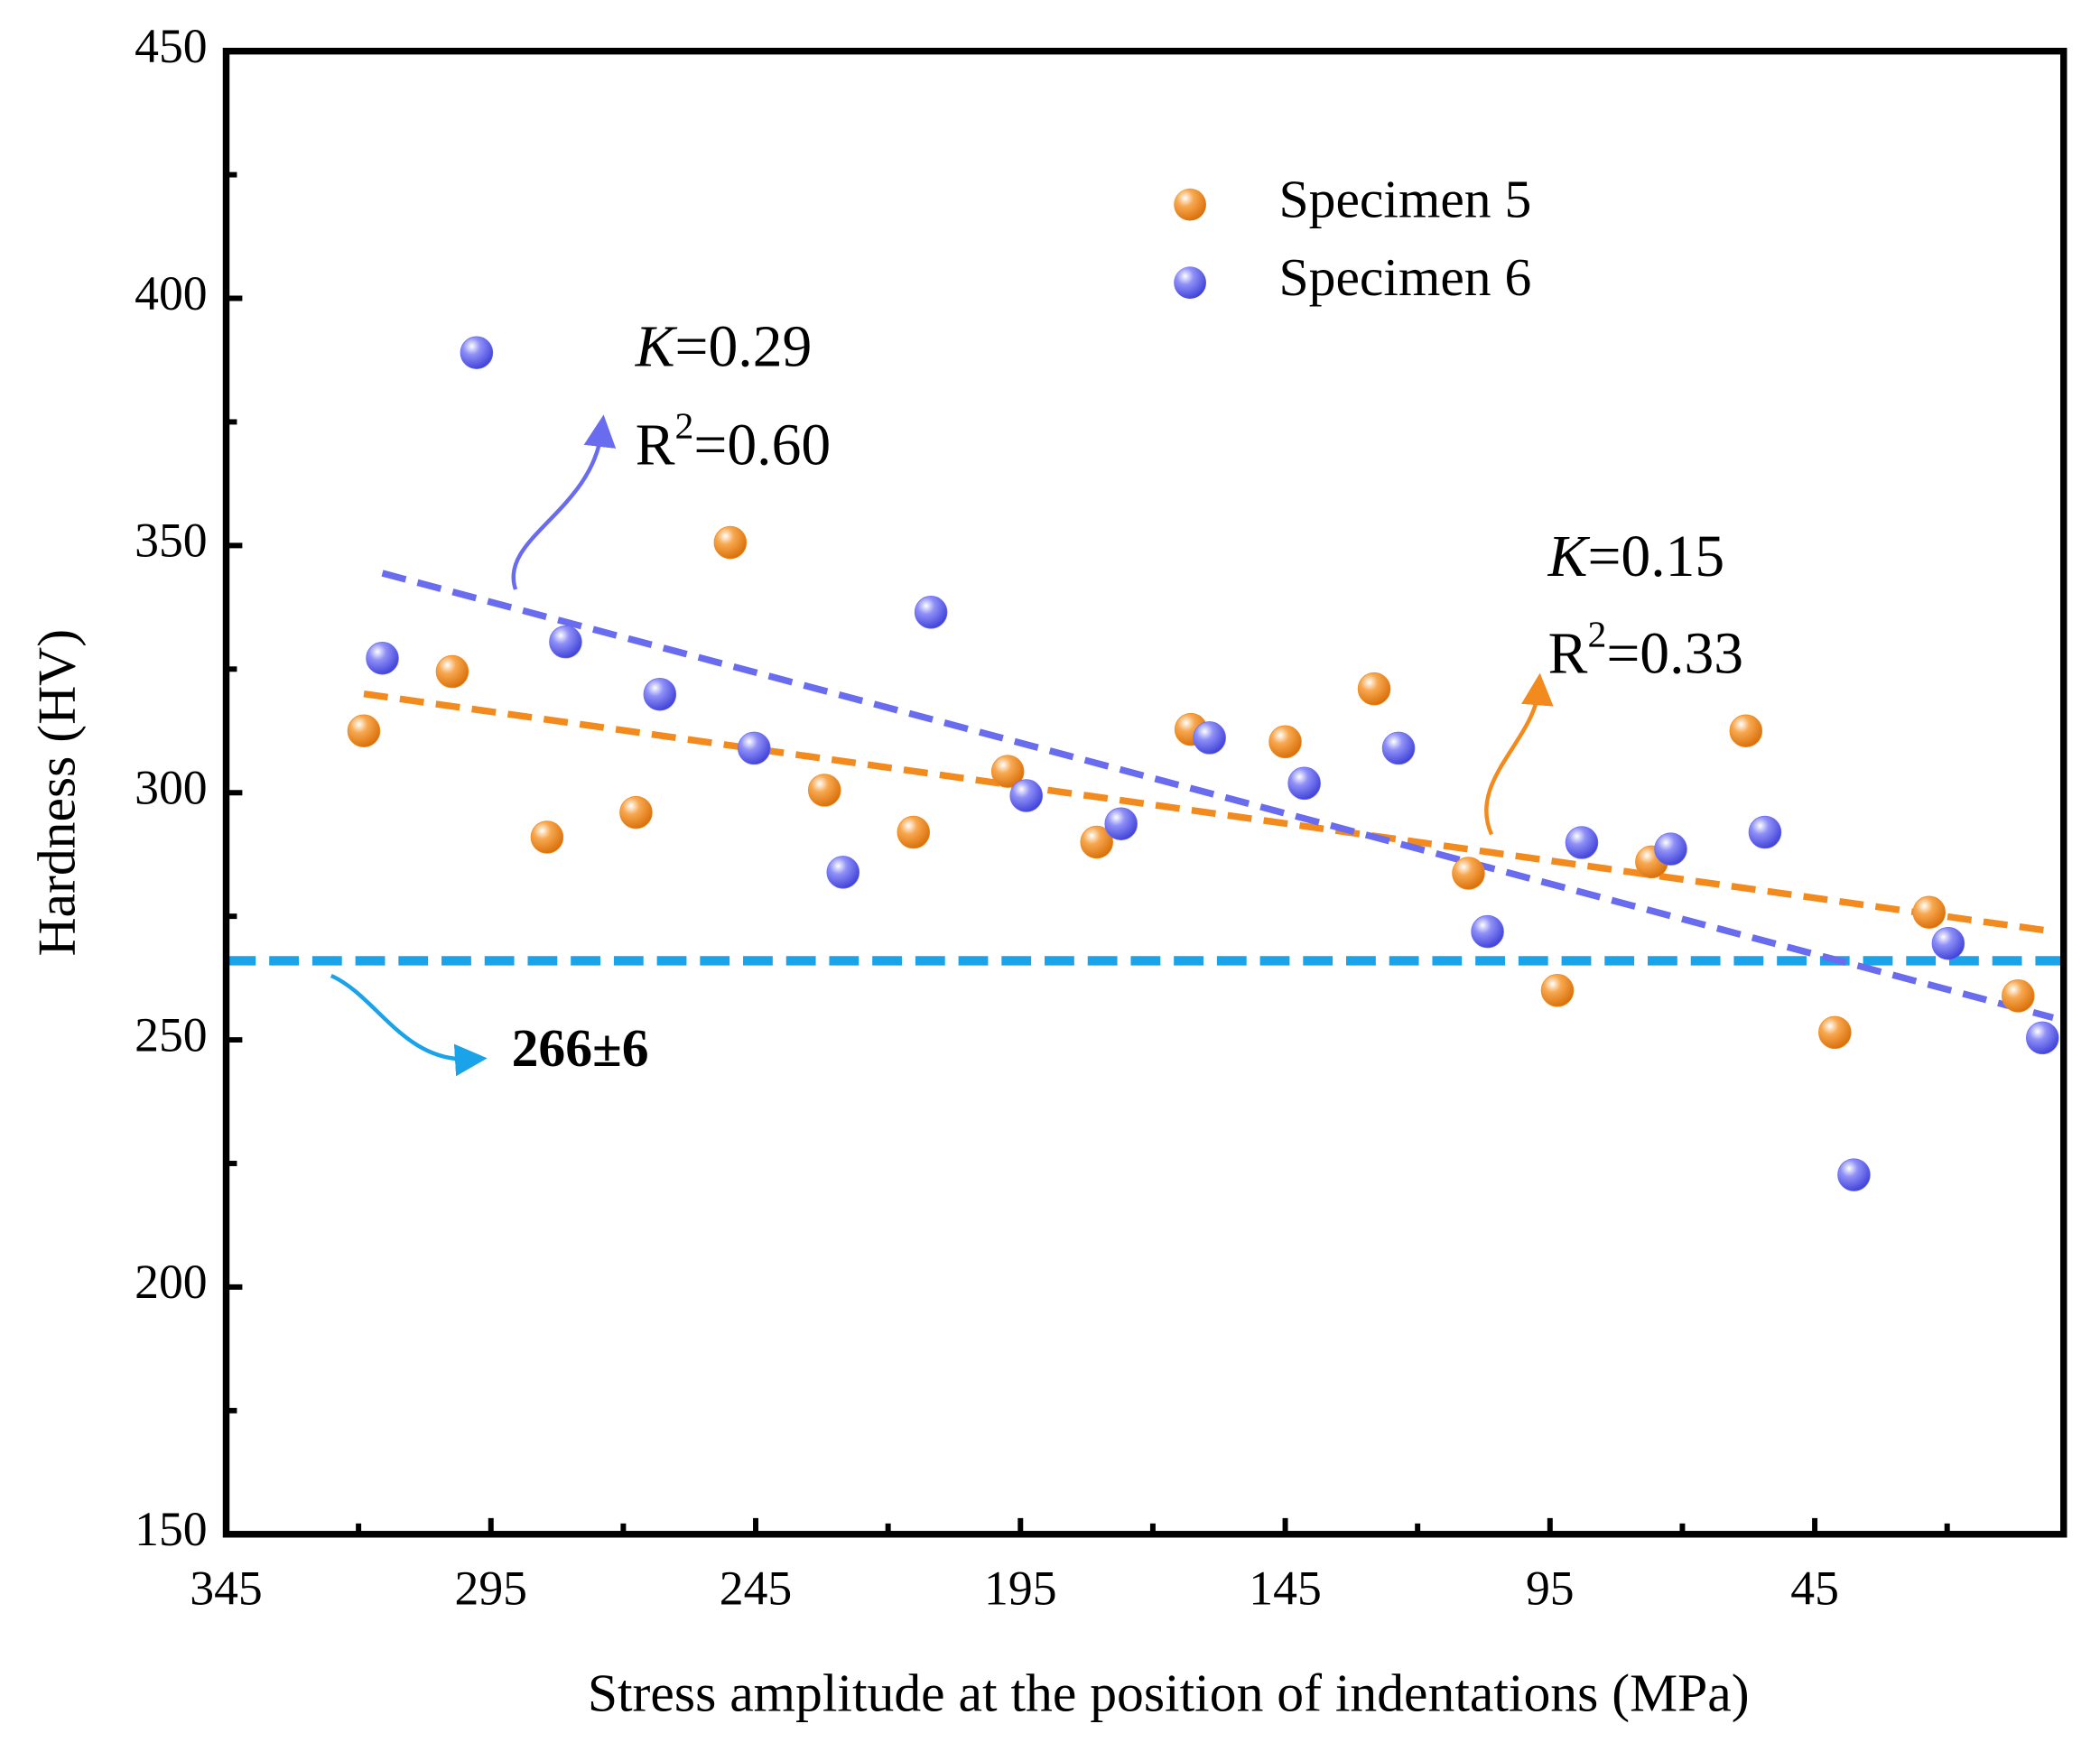 Image resolution: width=2100 pixels, height=1761 pixels. Describe the element at coordinates (1814, 1589) in the screenshot. I see `x-tick-label: 45` at that location.